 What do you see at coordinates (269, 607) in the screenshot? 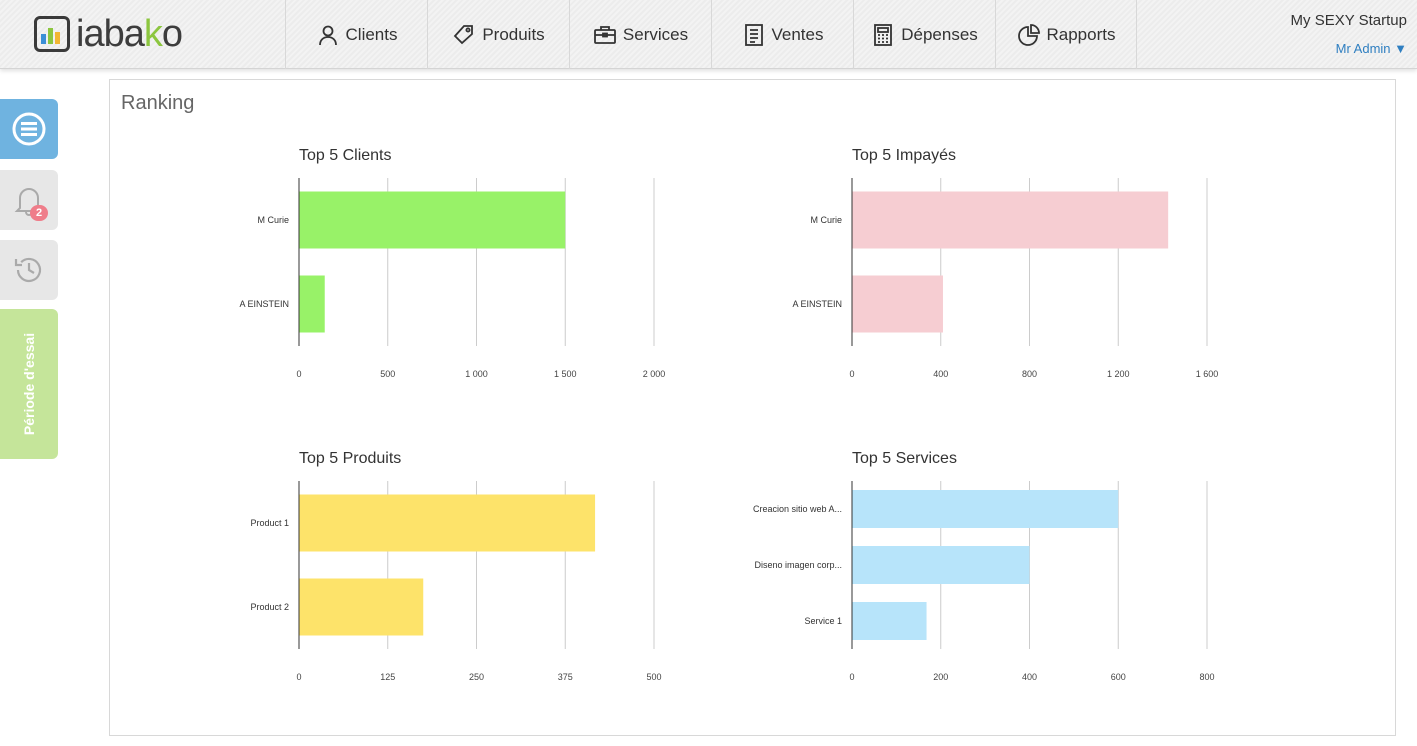
I see `chart-3-category-label: Product 2` at bounding box center [269, 607].